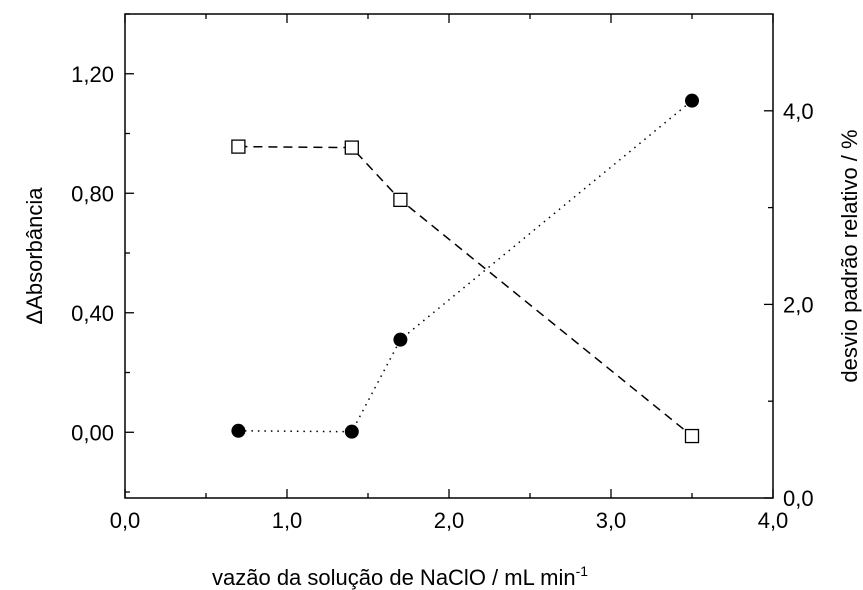 Image resolution: width=863 pixels, height=590 pixels. What do you see at coordinates (92, 313) in the screenshot?
I see `y-left-tick-label: 0,40` at bounding box center [92, 313].